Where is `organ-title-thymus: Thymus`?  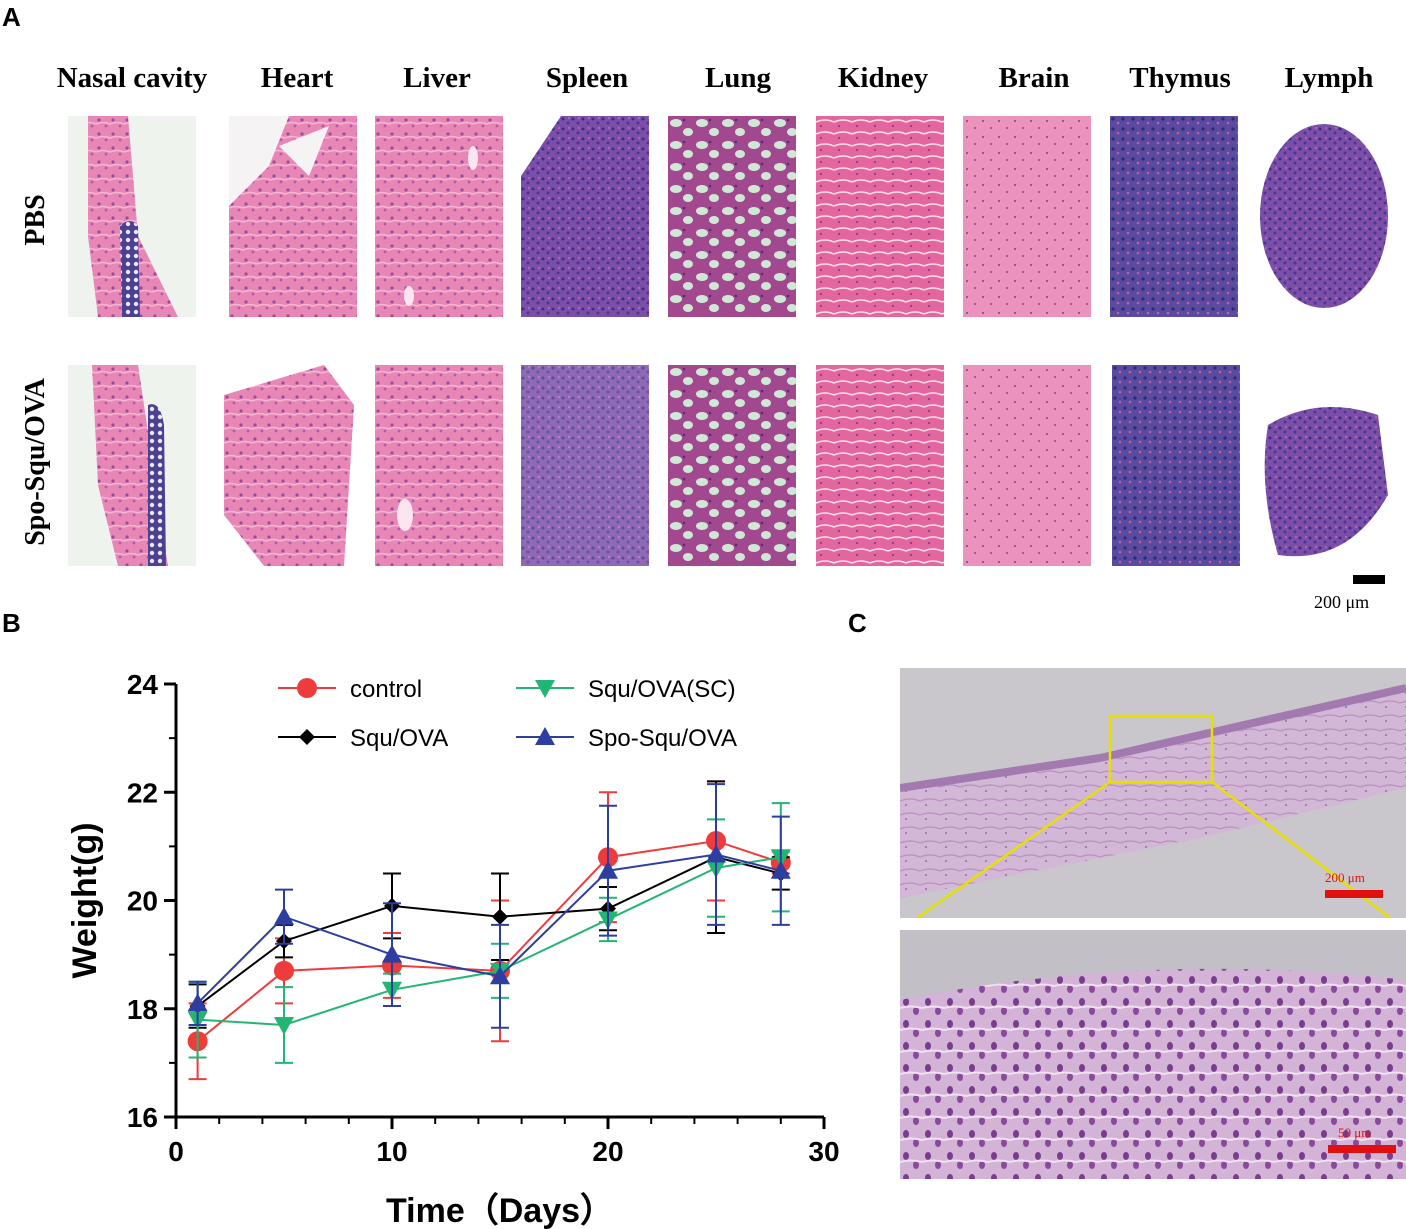 organ-title-thymus: Thymus is located at coordinates (1180, 78).